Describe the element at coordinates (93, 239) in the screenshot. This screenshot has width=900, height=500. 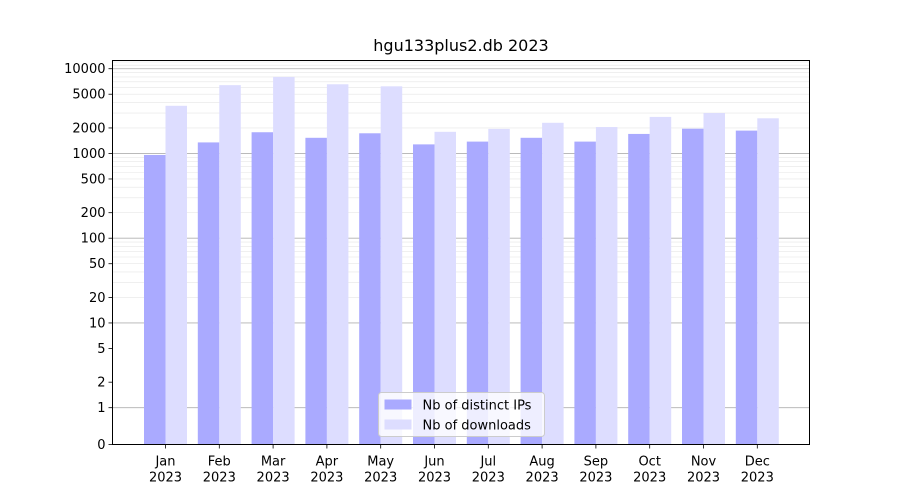
I see `y-tick-label: 100` at that location.